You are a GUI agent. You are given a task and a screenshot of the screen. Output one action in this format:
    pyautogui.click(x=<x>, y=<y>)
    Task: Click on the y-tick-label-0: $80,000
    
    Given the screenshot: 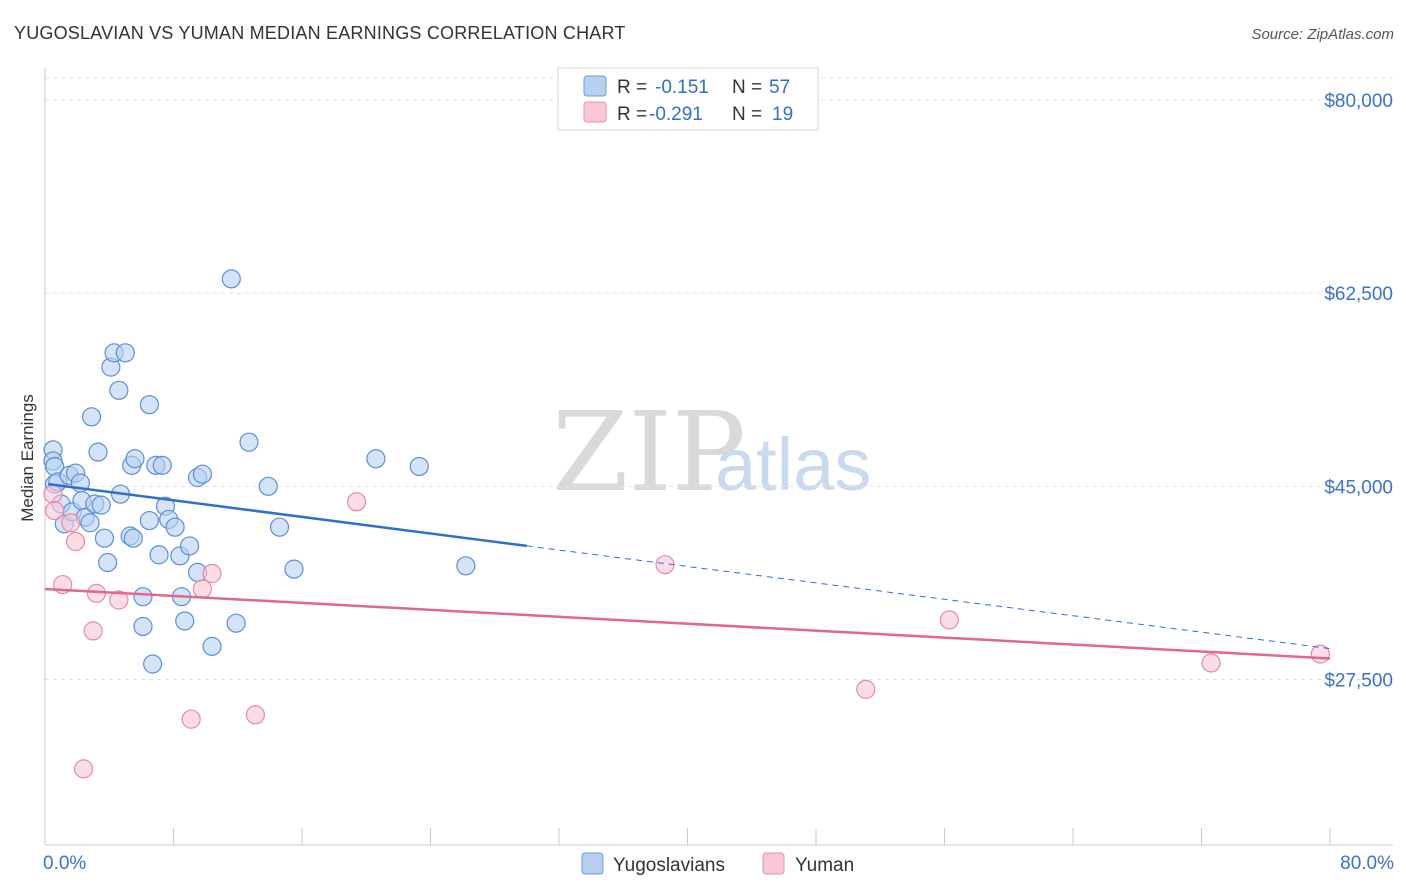 What is the action you would take?
    pyautogui.click(x=1358, y=101)
    